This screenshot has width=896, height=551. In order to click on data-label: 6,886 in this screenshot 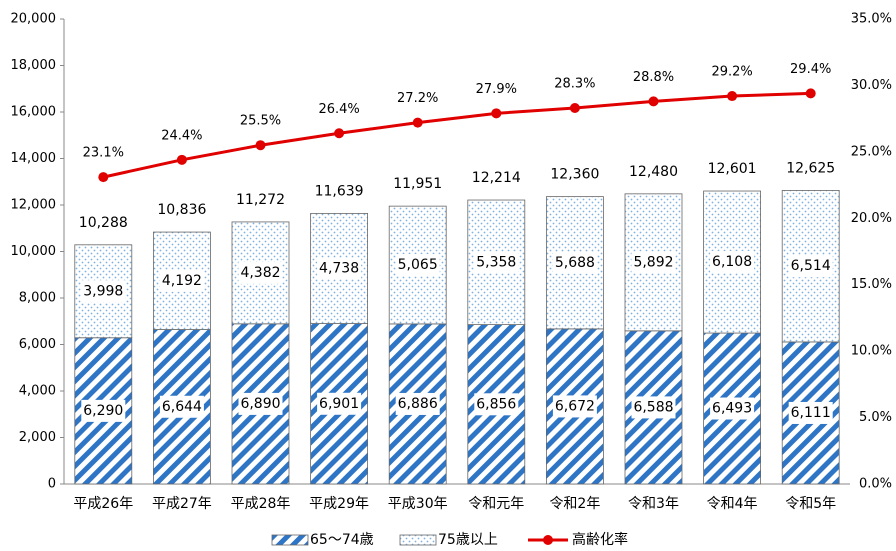, I will do `click(418, 404)`.